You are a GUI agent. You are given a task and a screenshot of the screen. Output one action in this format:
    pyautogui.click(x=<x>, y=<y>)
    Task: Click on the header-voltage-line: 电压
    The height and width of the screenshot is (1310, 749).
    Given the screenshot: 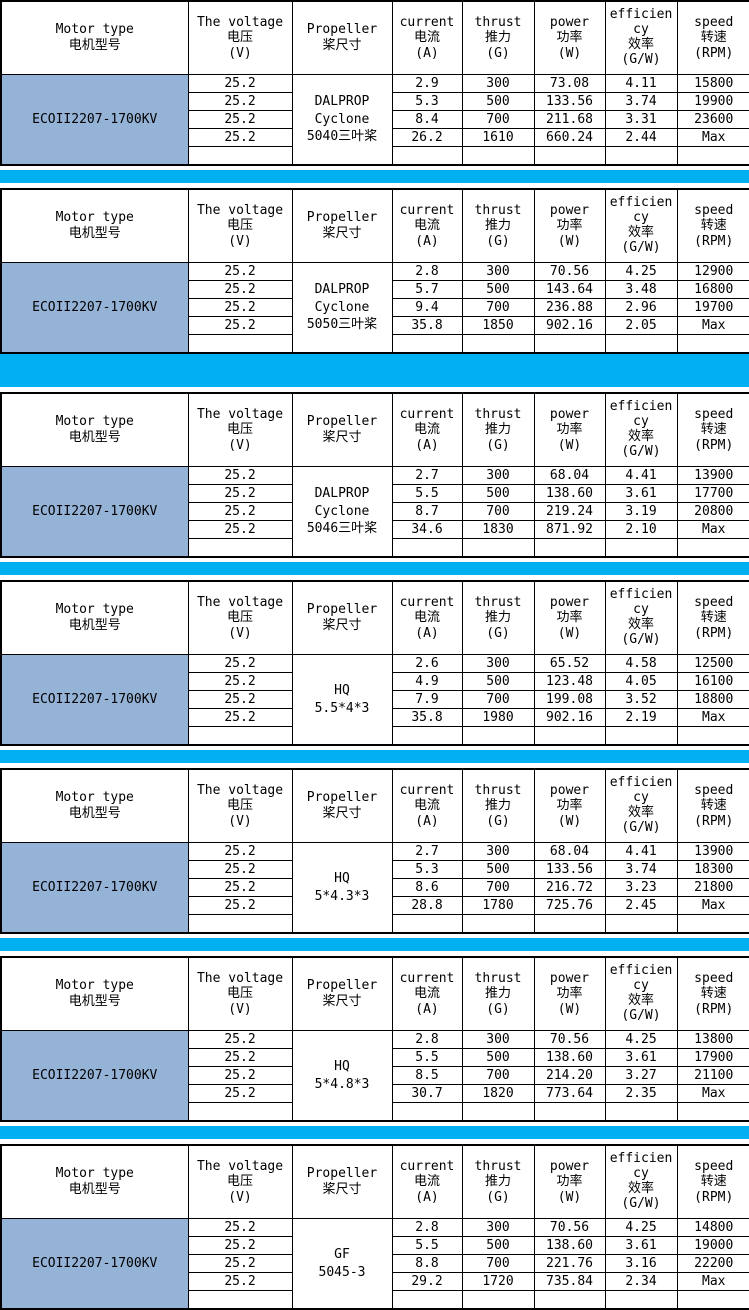 What is the action you would take?
    pyautogui.click(x=240, y=618)
    